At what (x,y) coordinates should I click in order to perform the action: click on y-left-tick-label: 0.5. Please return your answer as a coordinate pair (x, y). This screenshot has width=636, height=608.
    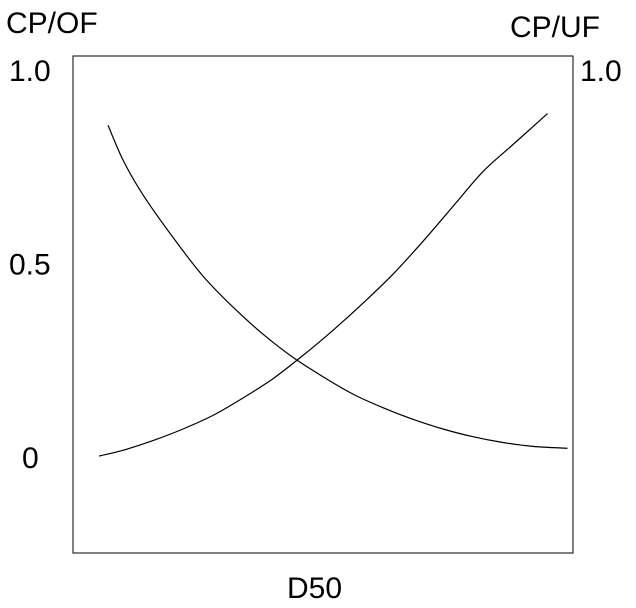
    Looking at the image, I should click on (30, 265).